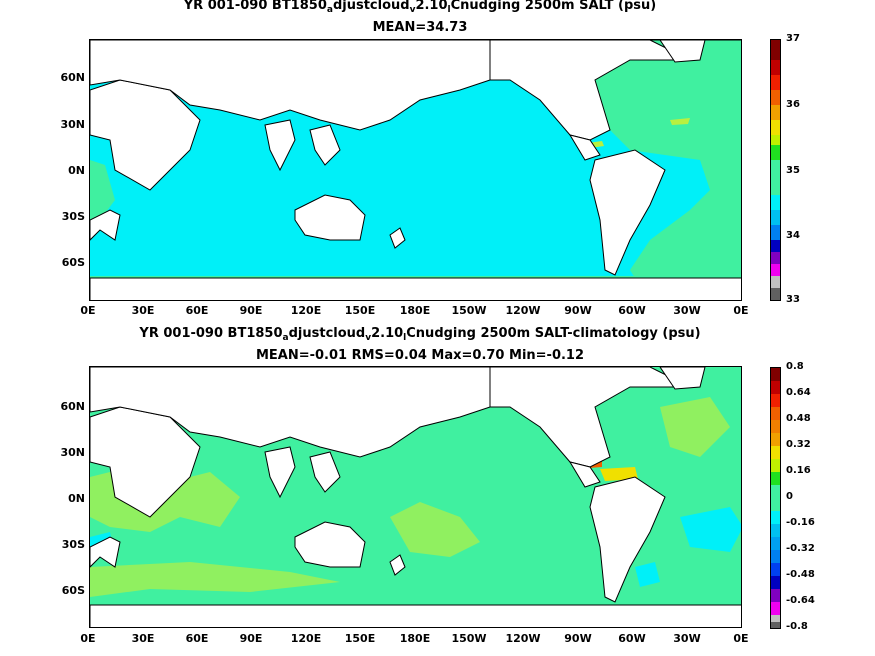  I want to click on top-lat-label: 0N, so click(76, 170).